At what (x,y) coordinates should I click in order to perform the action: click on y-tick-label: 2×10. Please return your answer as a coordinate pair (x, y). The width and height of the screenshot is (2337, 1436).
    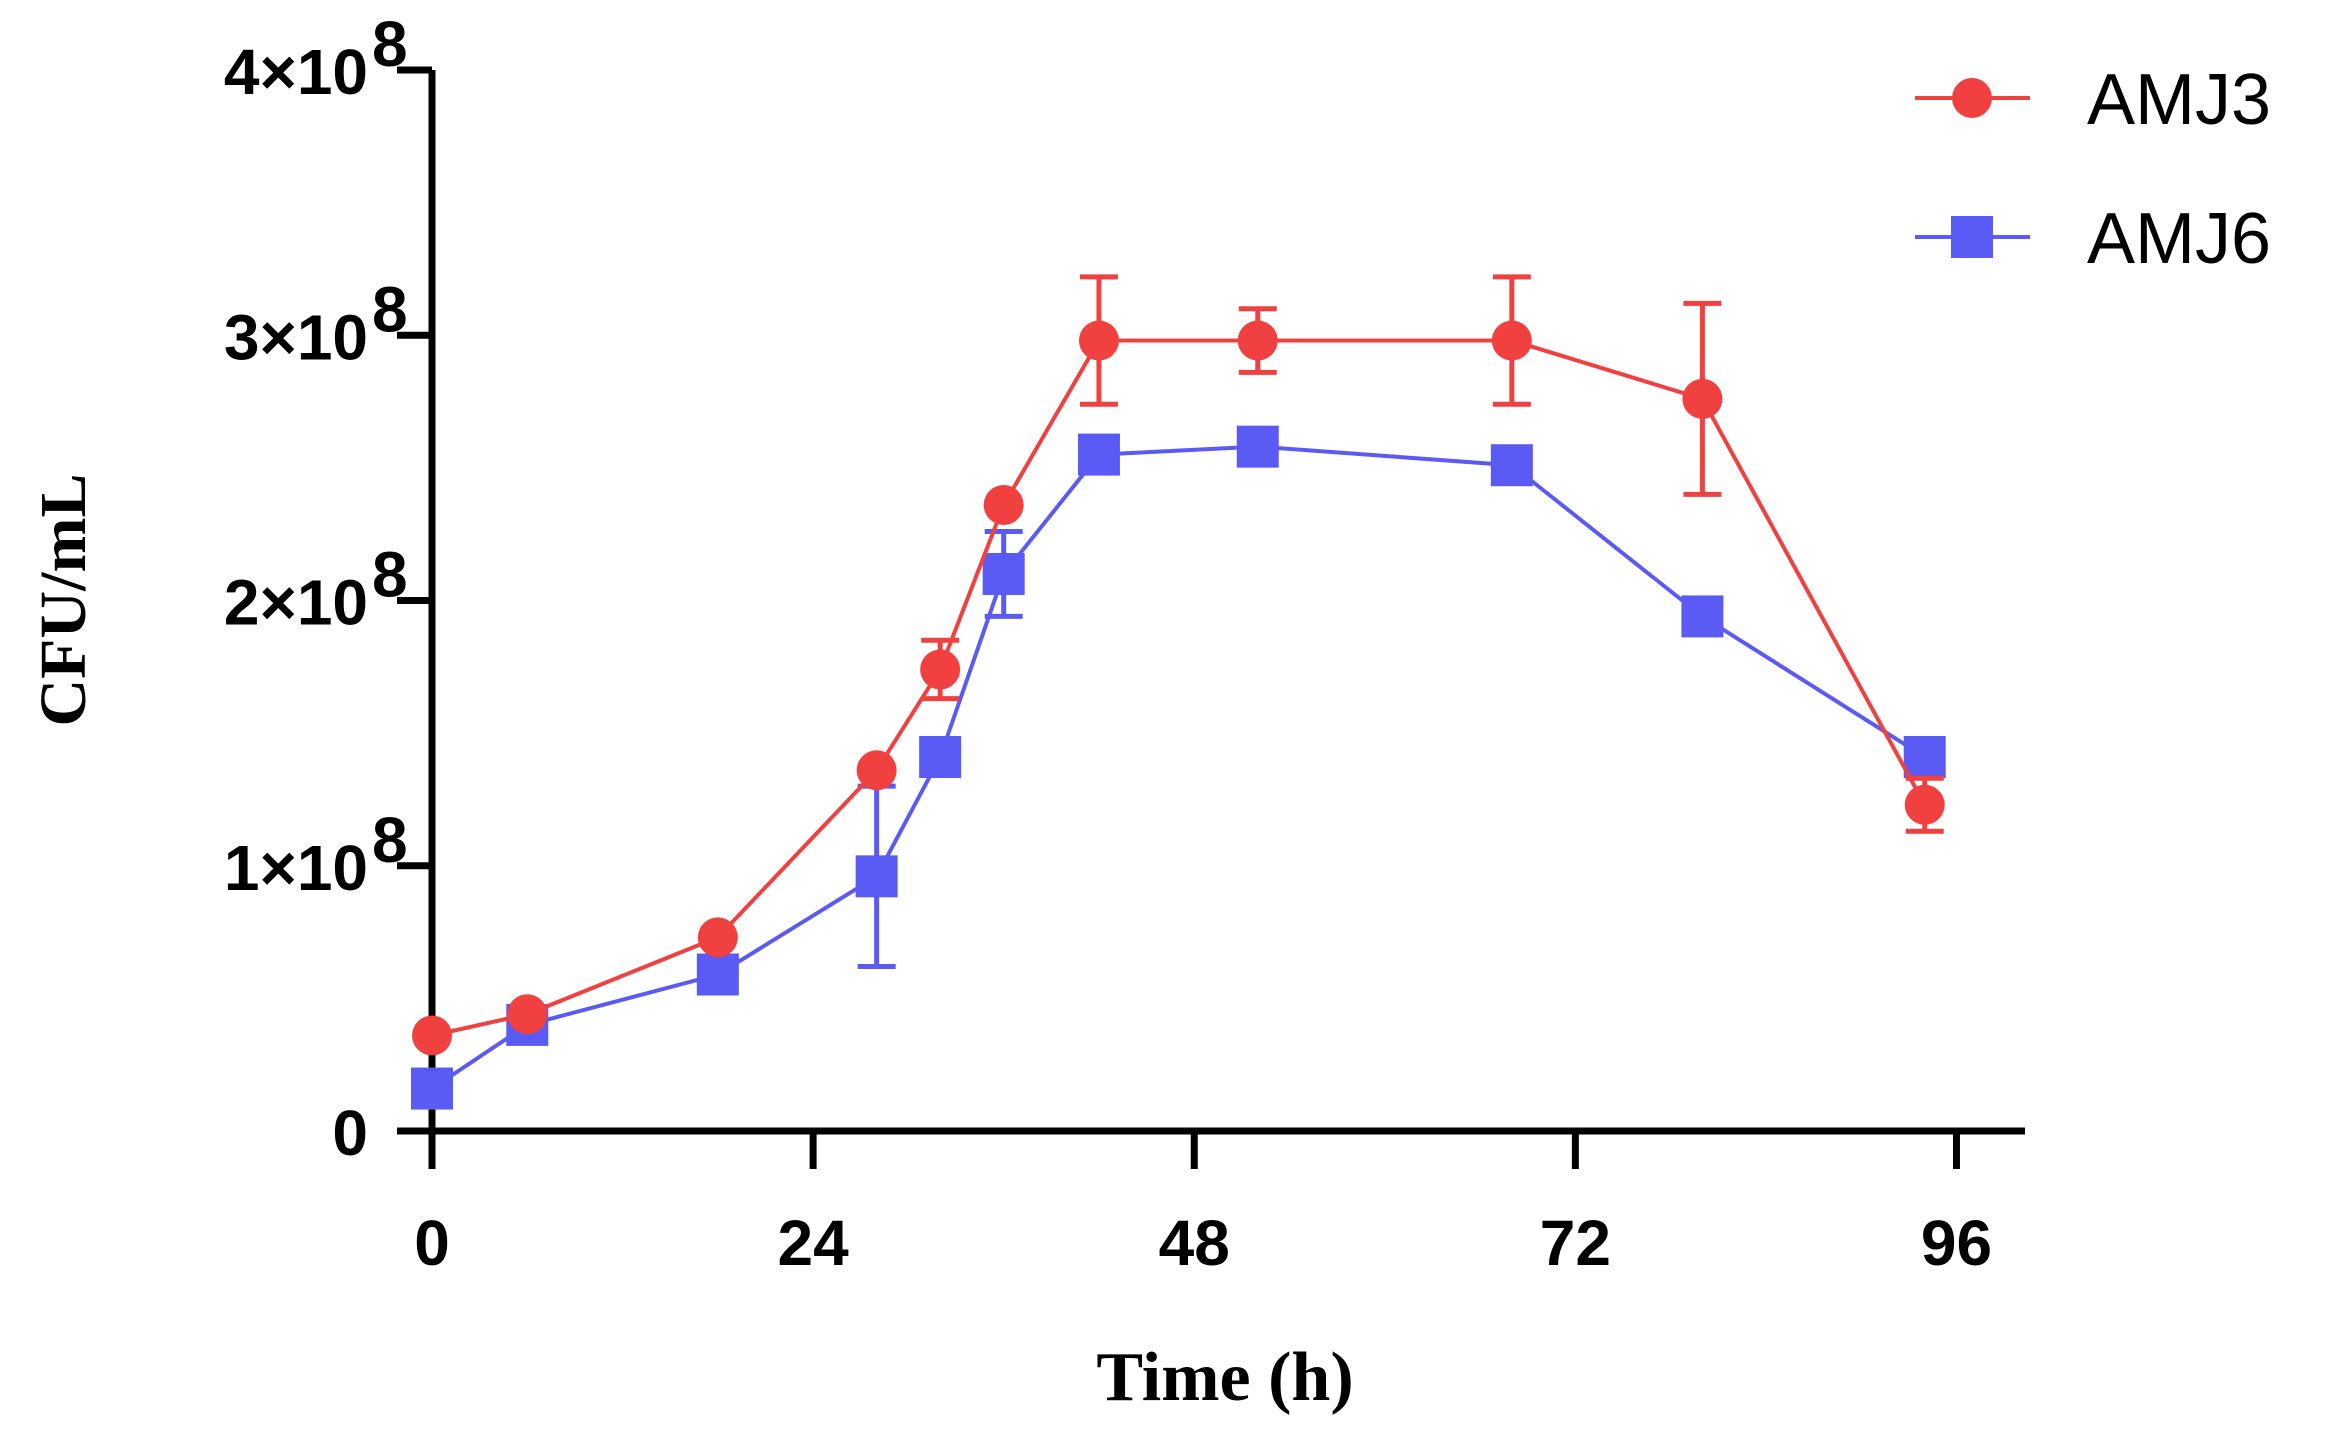
    Looking at the image, I should click on (296, 603).